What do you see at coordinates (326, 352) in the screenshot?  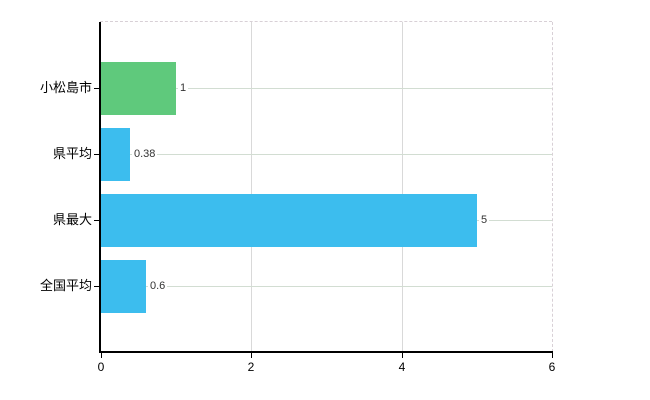 I see `x-axis-line` at bounding box center [326, 352].